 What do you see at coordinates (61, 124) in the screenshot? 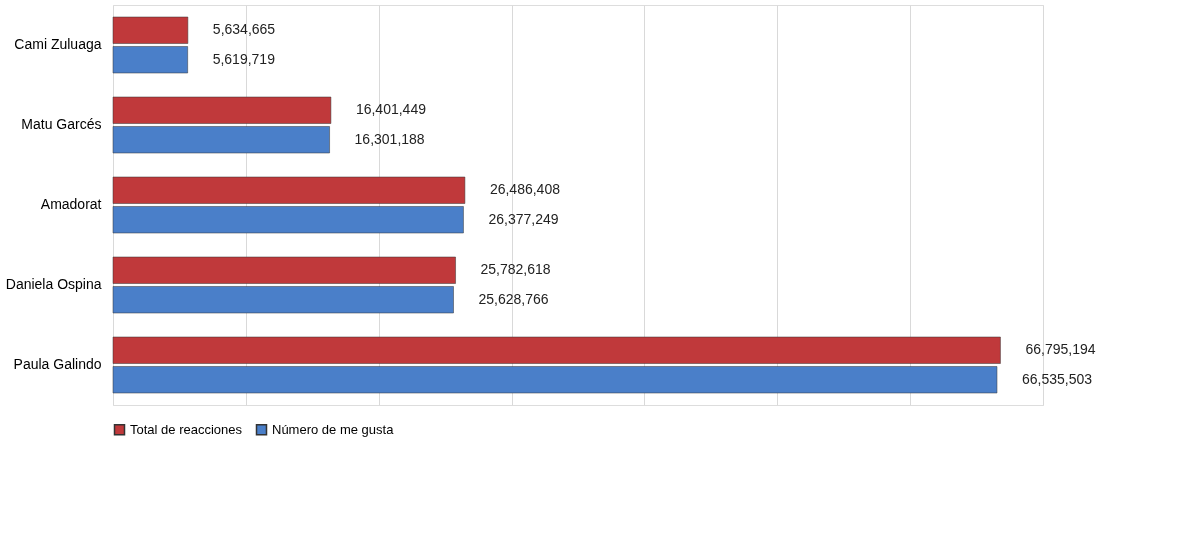
I see `y-tick-label: Matu Garcés` at bounding box center [61, 124].